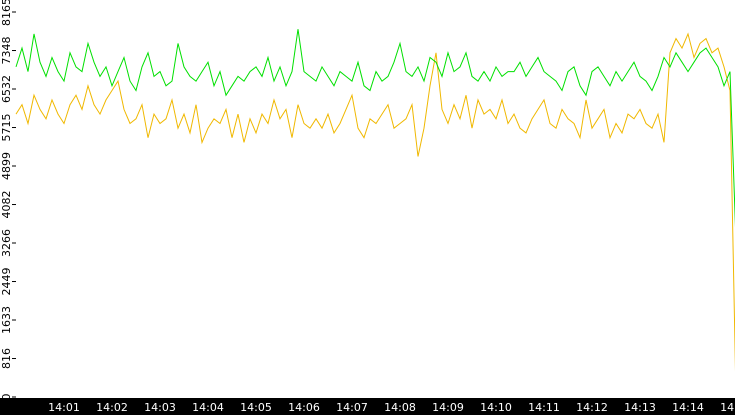  What do you see at coordinates (6, 397) in the screenshot?
I see `y-tick-label: 0` at bounding box center [6, 397].